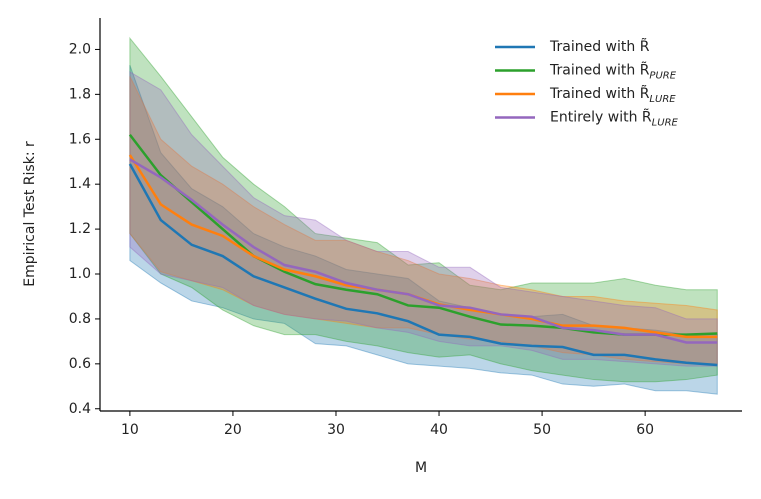  What do you see at coordinates (439, 430) in the screenshot?
I see `x-tick-label: 40` at bounding box center [439, 430].